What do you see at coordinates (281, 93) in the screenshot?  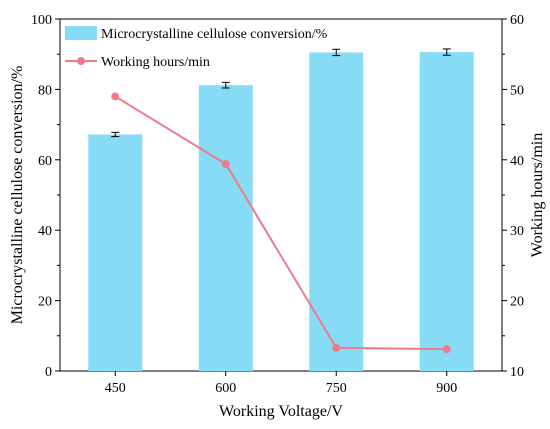 I see `error-bars` at bounding box center [281, 93].